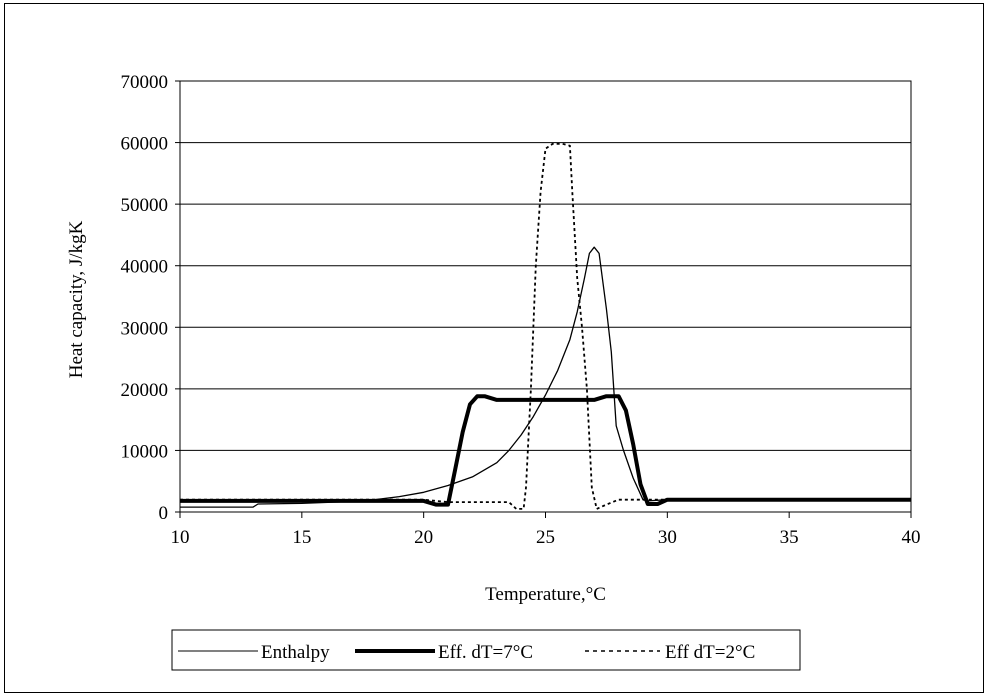  What do you see at coordinates (76, 299) in the screenshot?
I see `y-axis-title: Heat capacity, J/kgK` at bounding box center [76, 299].